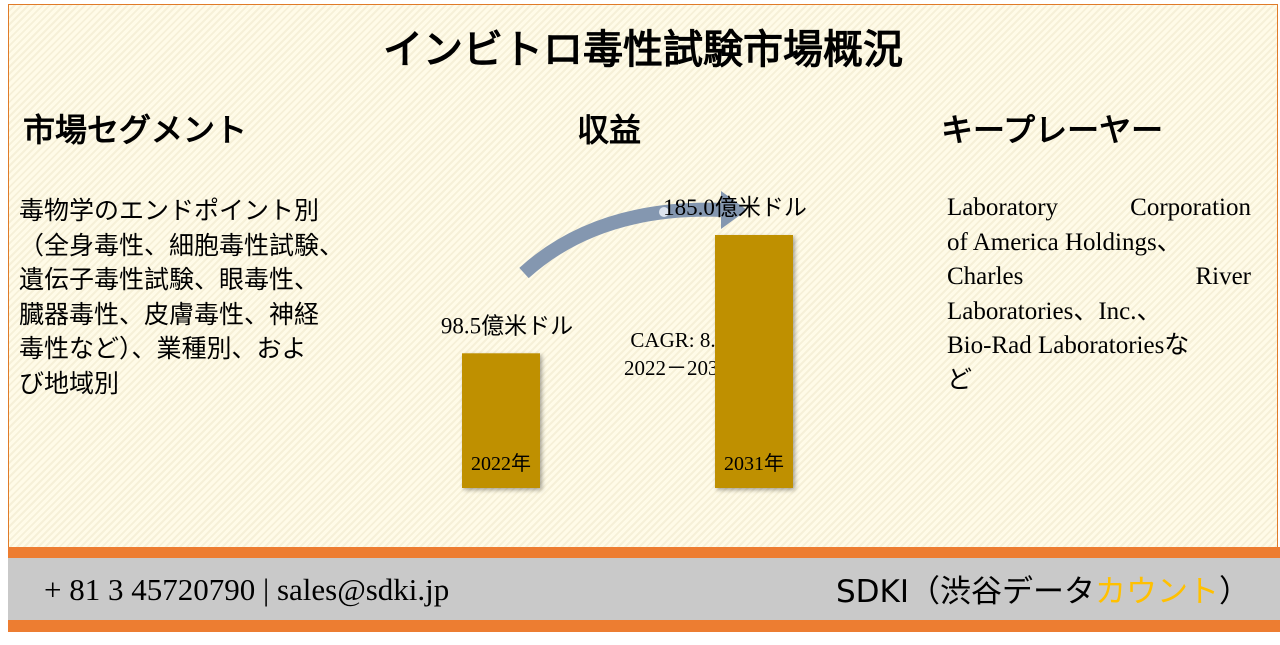  What do you see at coordinates (501, 463) in the screenshot?
I see `category-label: 2022年` at bounding box center [501, 463].